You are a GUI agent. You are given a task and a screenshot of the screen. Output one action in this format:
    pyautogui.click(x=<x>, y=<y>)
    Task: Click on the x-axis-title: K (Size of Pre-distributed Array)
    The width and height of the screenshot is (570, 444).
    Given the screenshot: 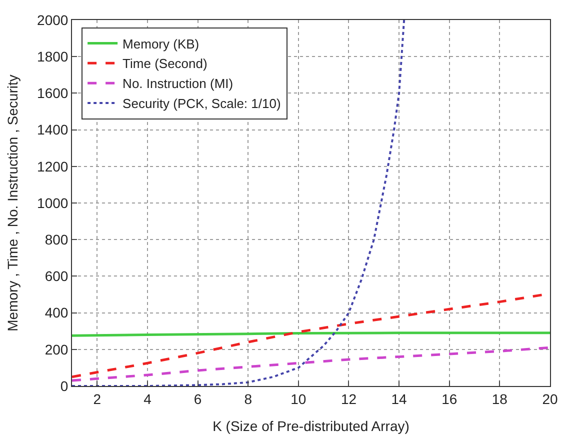 What is the action you would take?
    pyautogui.click(x=311, y=426)
    